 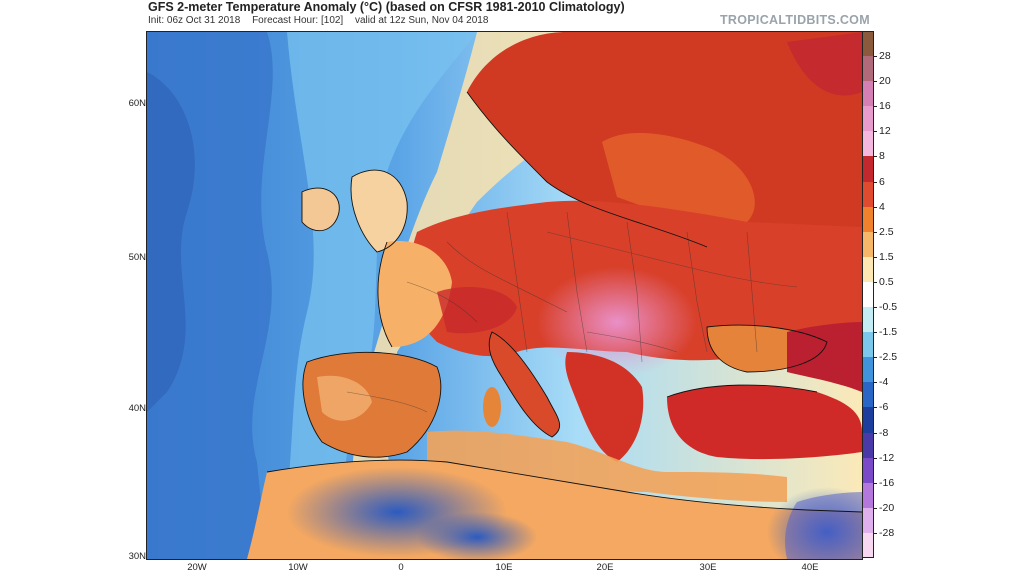 I want to click on middle-east-cold-region, so click(x=823, y=525).